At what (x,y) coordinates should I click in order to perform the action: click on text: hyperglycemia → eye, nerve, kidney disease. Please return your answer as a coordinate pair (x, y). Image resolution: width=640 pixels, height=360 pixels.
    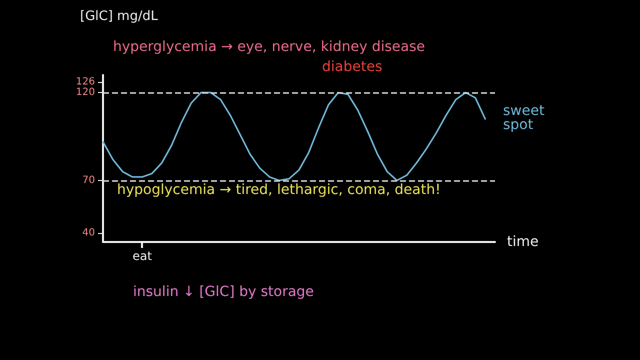
    Looking at the image, I should click on (269, 47).